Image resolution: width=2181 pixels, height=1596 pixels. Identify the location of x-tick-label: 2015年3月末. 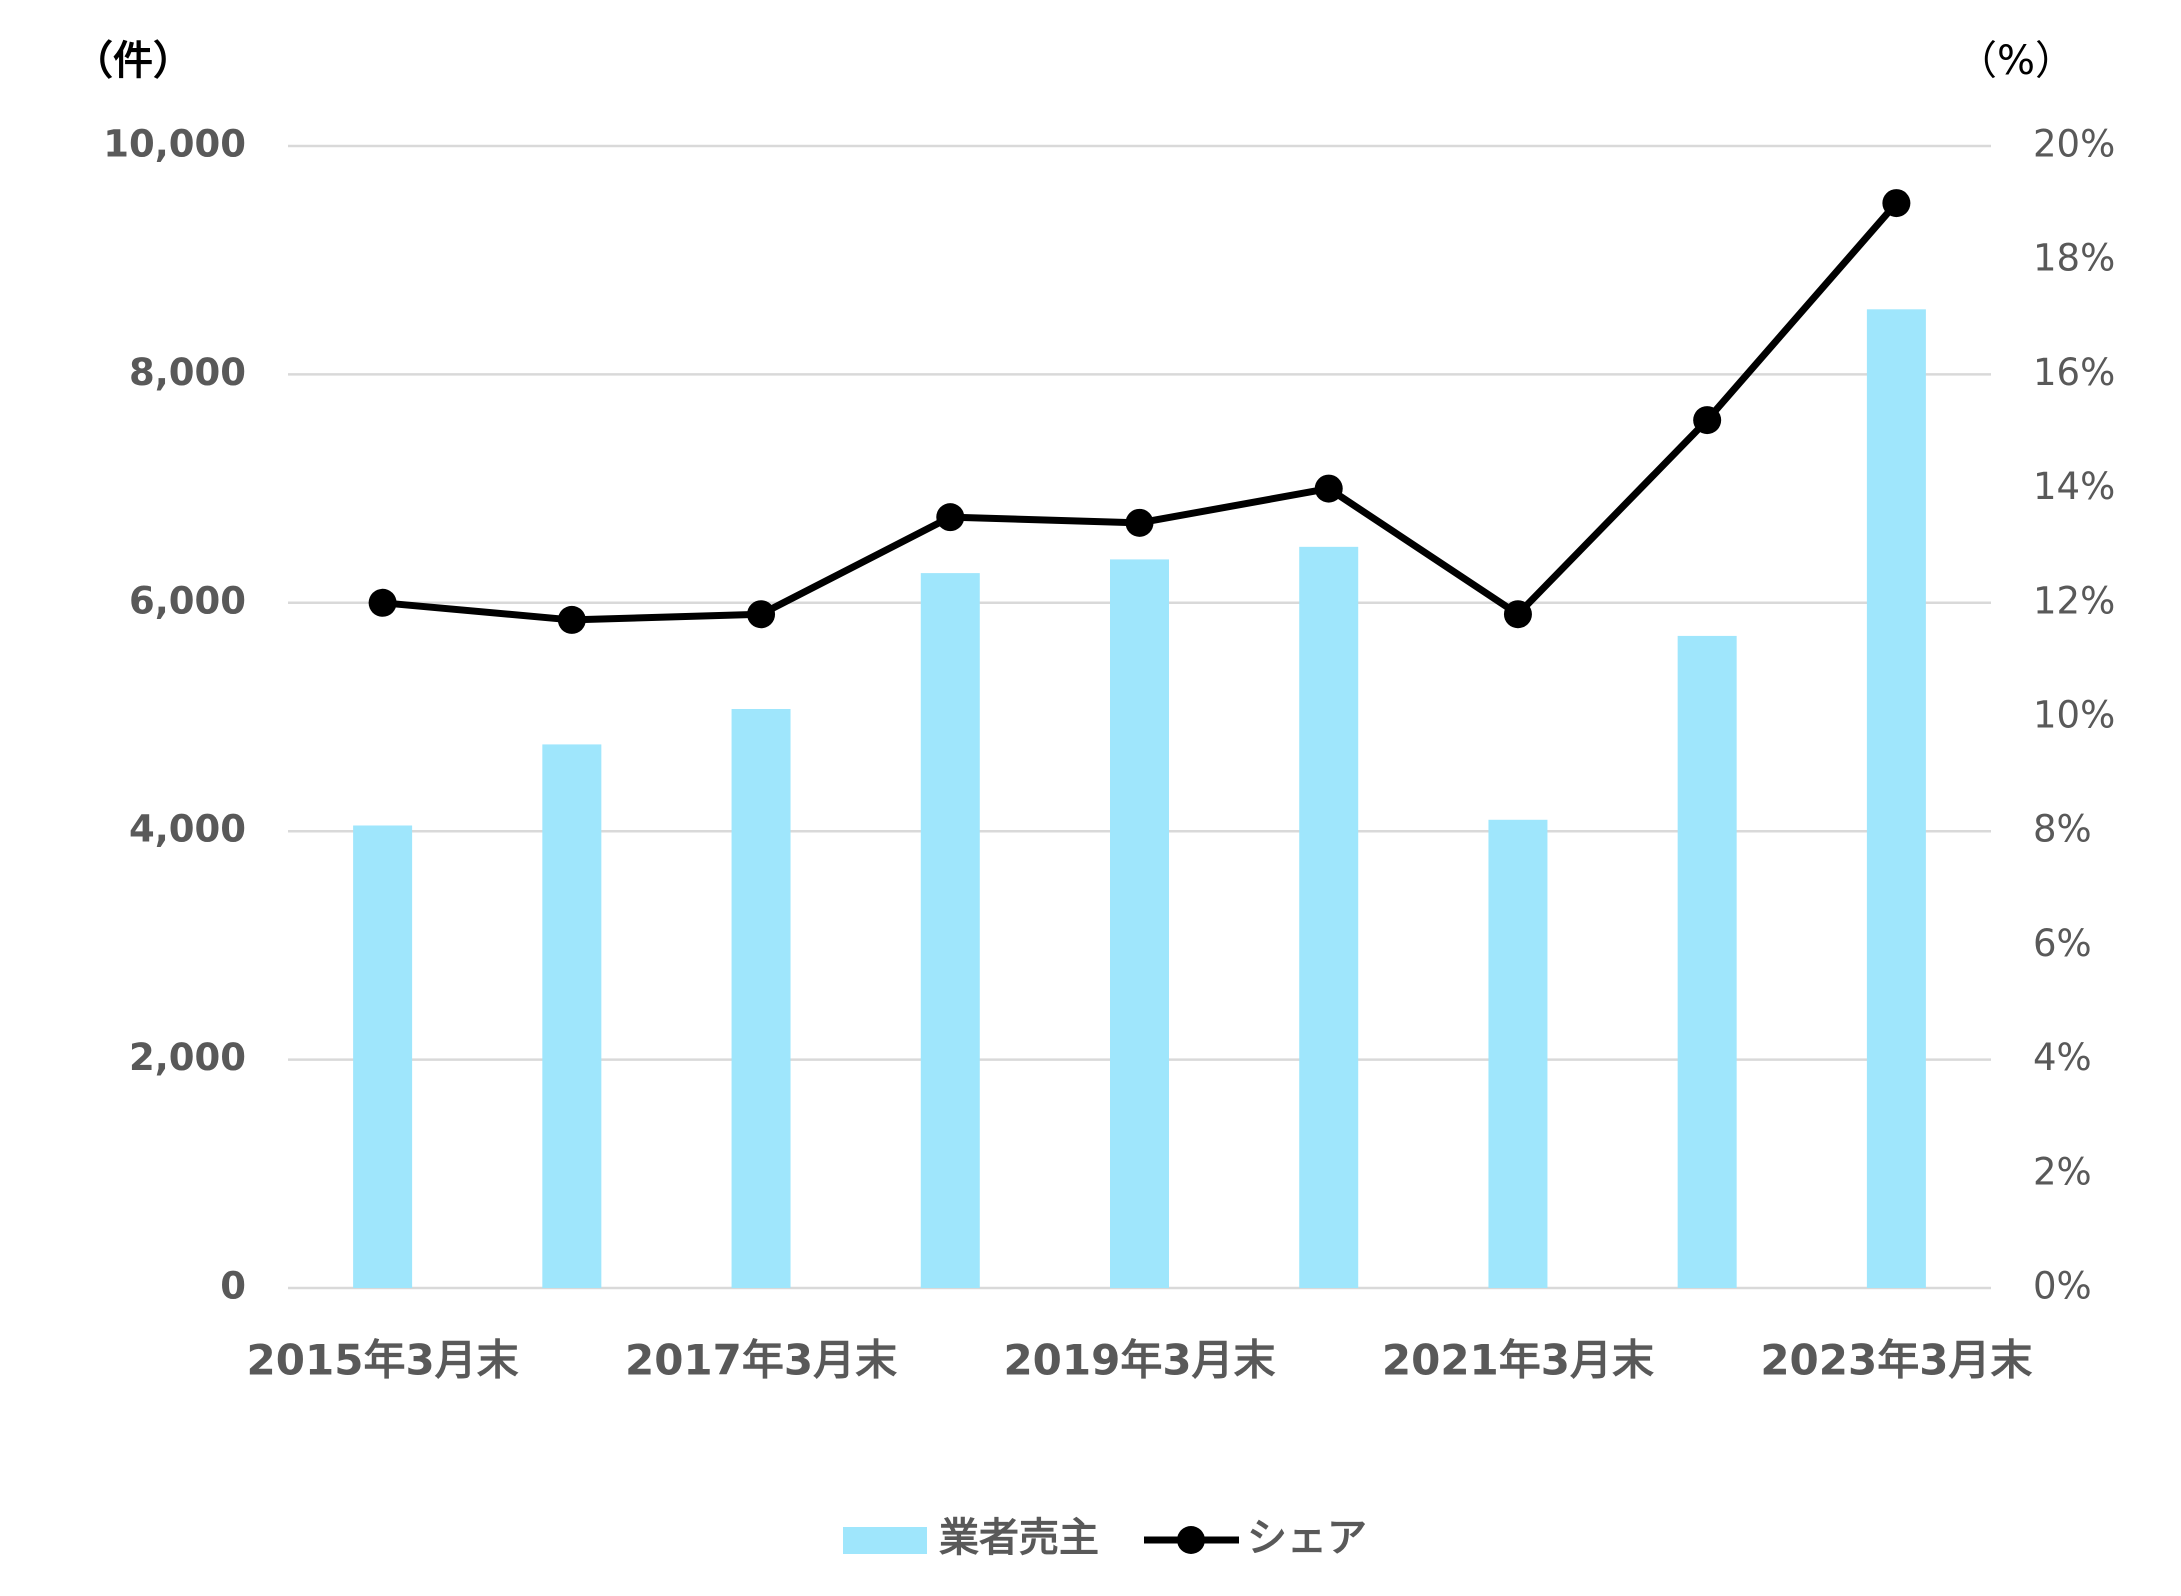
(383, 1360).